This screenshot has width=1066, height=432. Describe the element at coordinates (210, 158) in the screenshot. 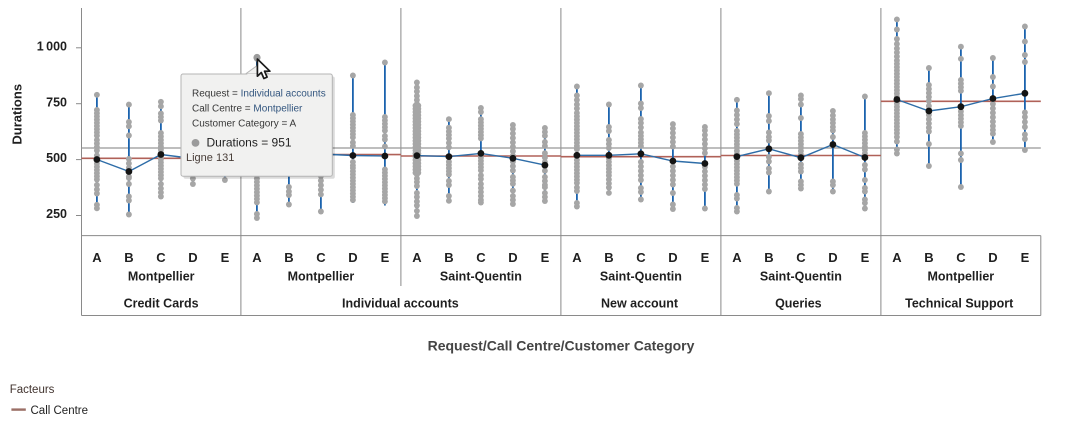

I see `svg-text: Ligne 131` at that location.